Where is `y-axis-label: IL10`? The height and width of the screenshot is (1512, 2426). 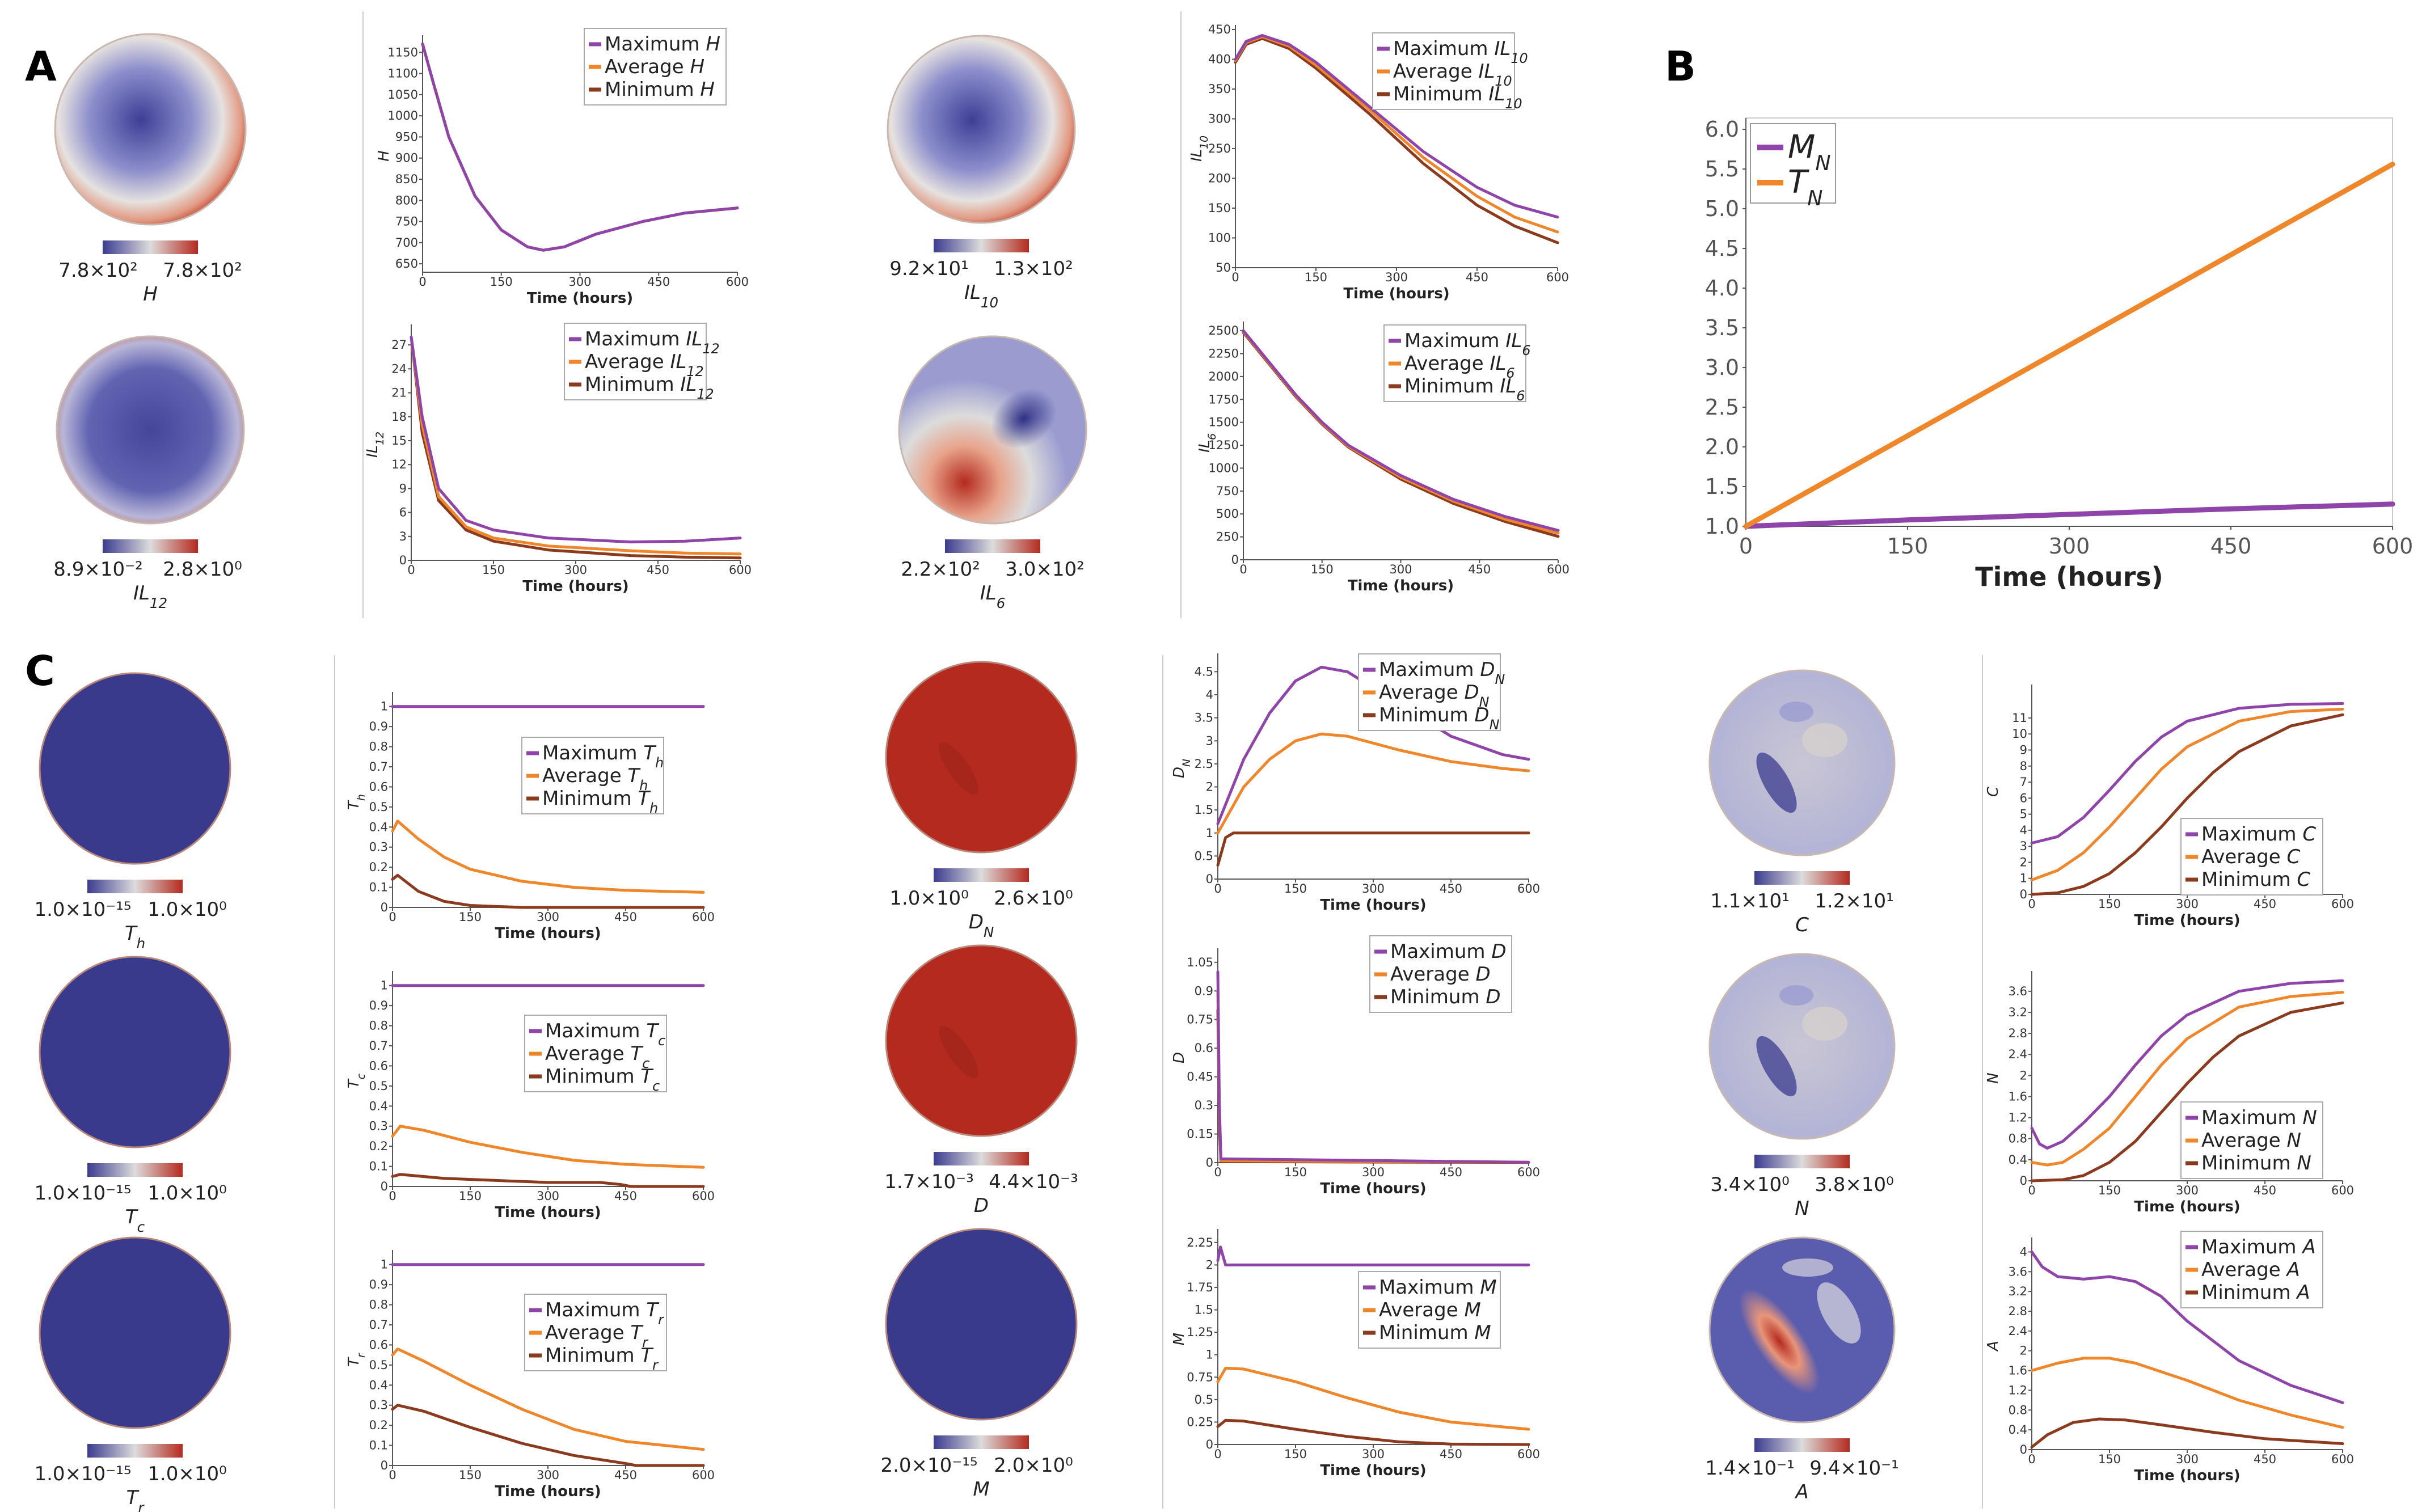
y-axis-label: IL10 is located at coordinates (1199, 149).